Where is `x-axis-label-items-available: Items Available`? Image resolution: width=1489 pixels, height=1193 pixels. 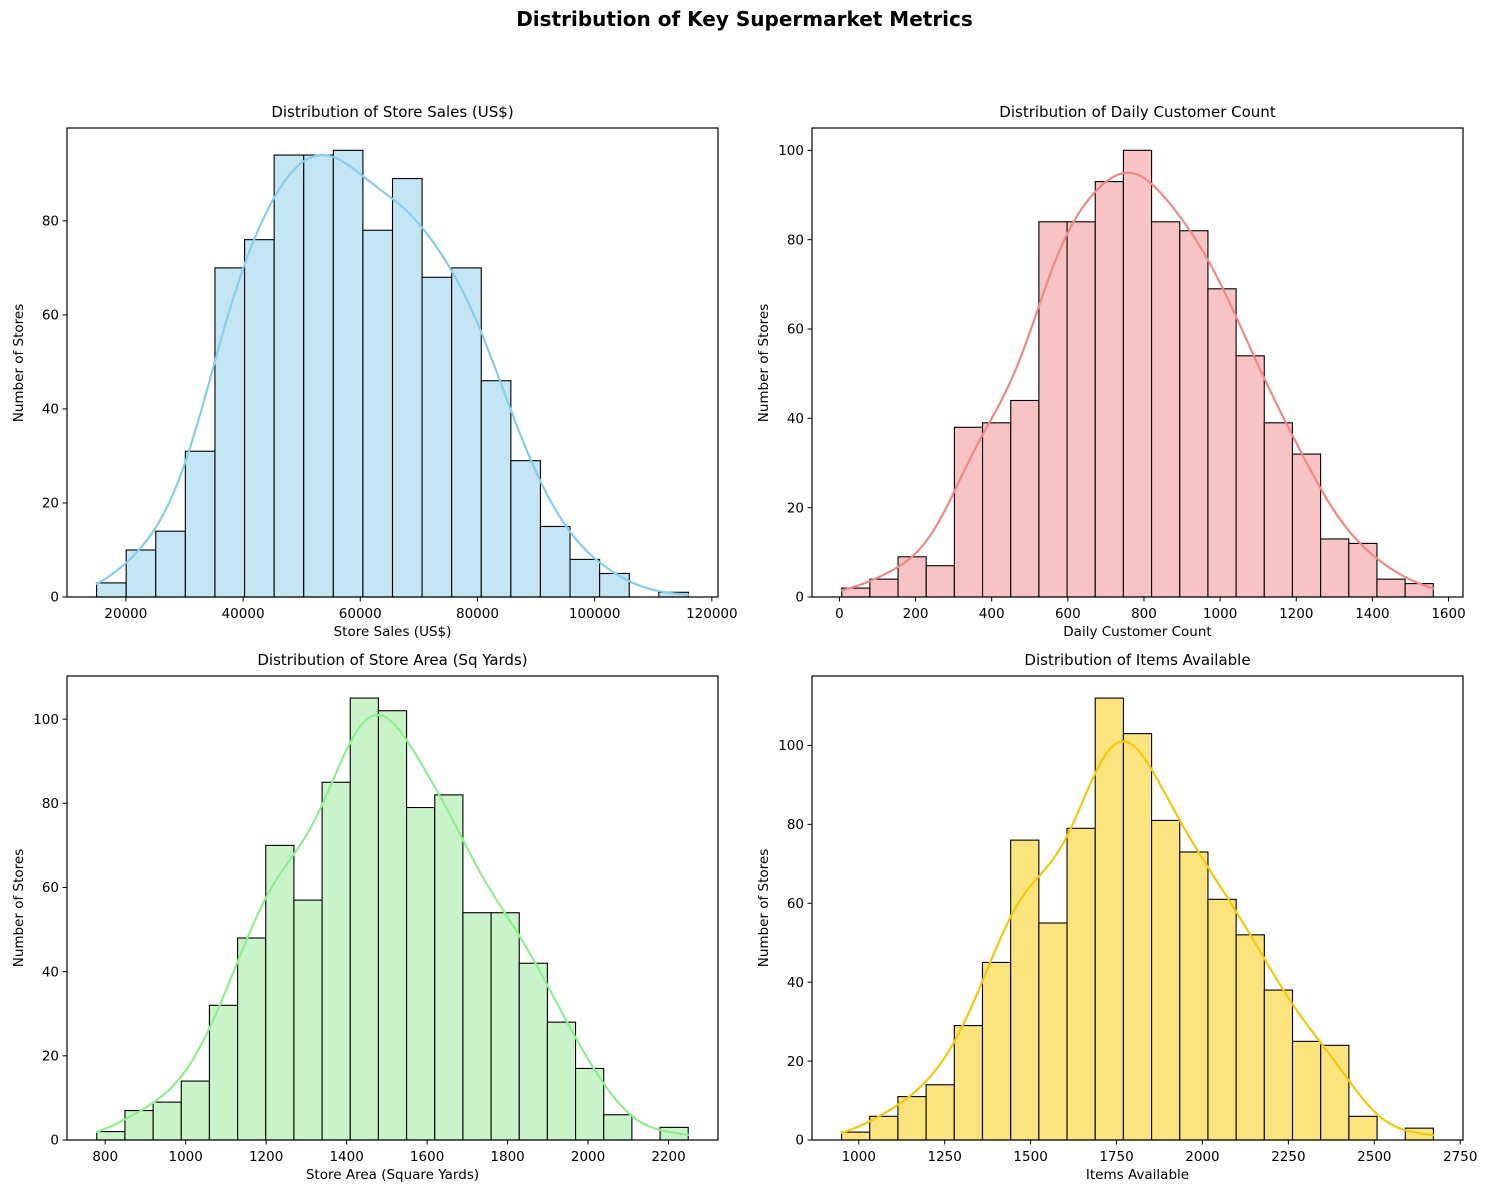 x-axis-label-items-available: Items Available is located at coordinates (1137, 1175).